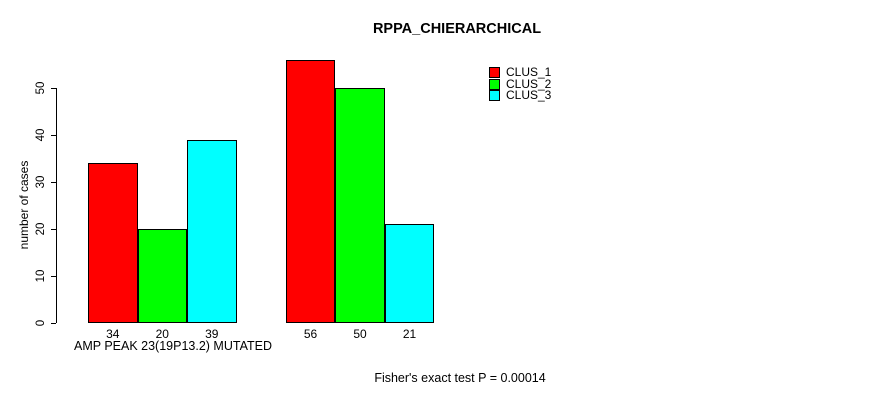 This screenshot has width=890, height=400. I want to click on bar-value-label: 39, so click(212, 334).